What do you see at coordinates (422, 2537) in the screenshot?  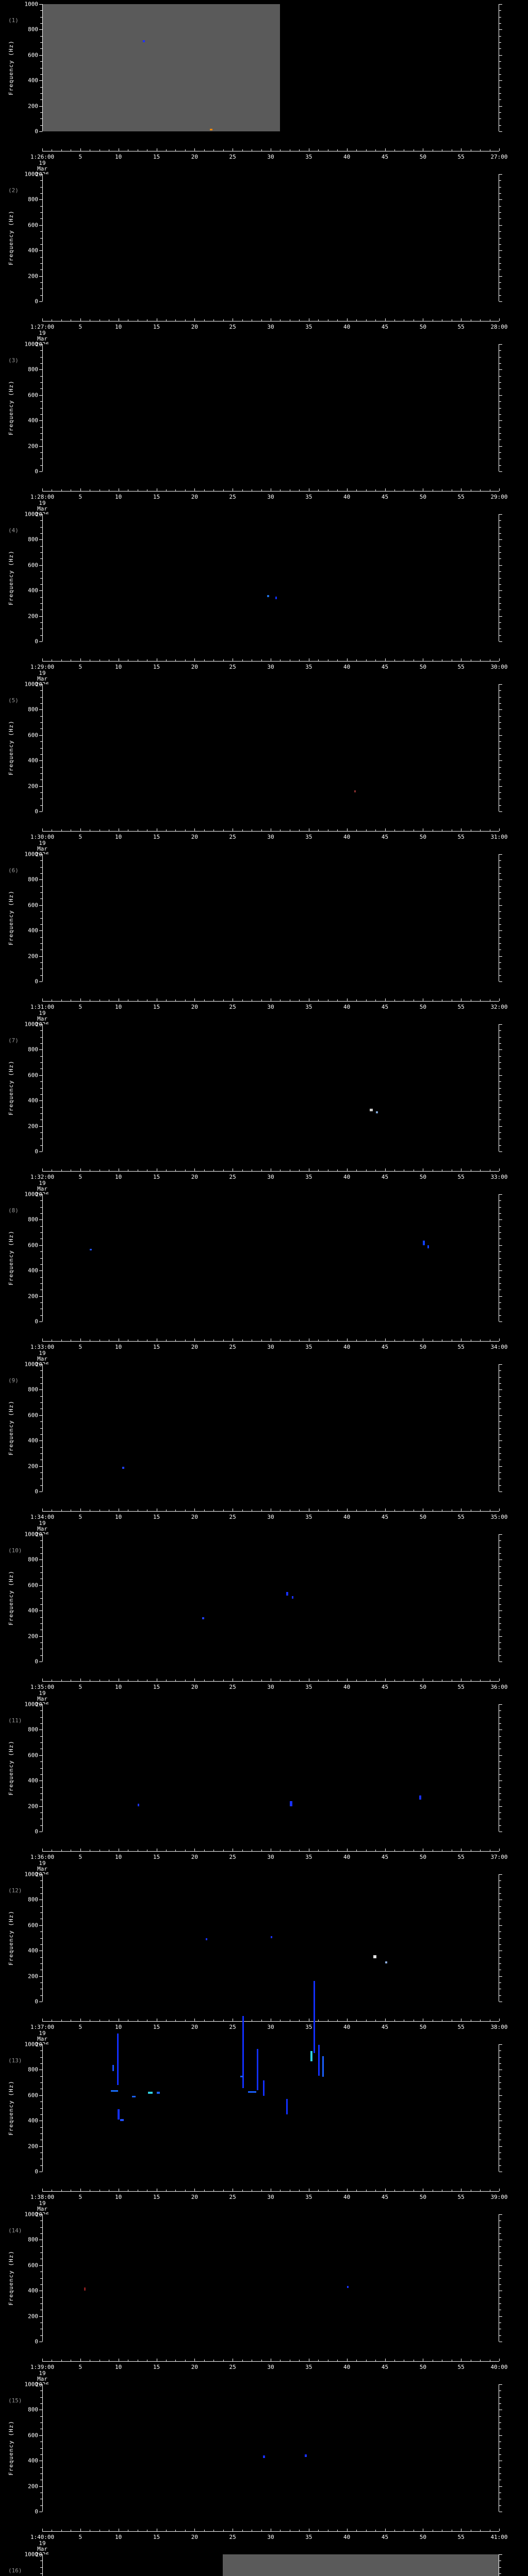 I see `x-tick-label: 50` at bounding box center [422, 2537].